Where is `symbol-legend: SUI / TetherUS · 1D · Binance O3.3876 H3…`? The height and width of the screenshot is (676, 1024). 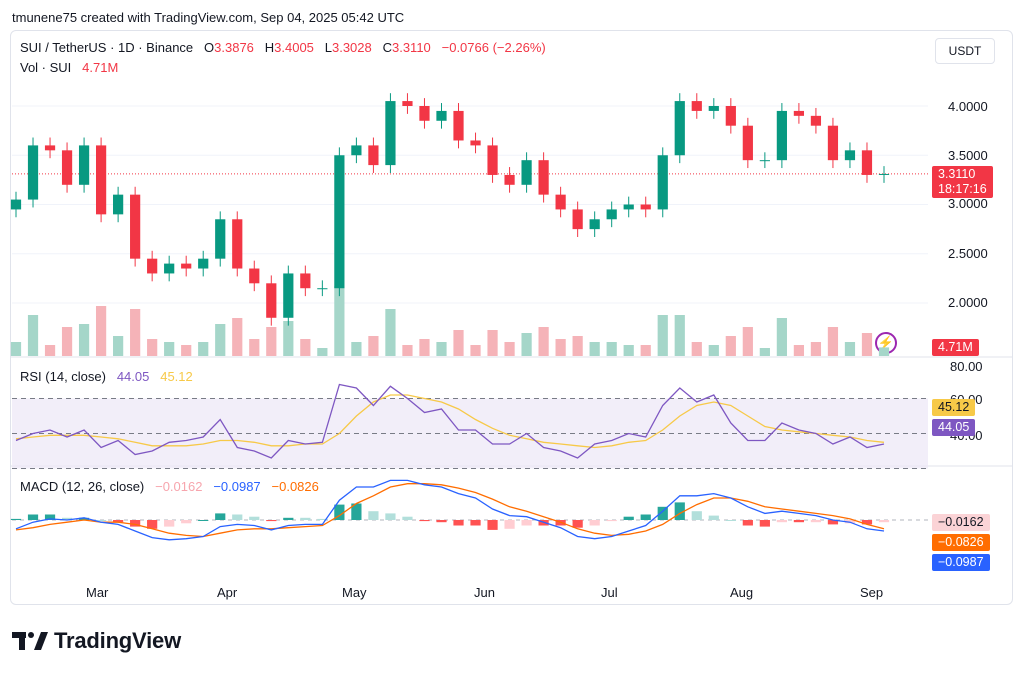
symbol-legend: SUI / TetherUS · 1D · Binance O3.3876 H3… is located at coordinates (283, 47).